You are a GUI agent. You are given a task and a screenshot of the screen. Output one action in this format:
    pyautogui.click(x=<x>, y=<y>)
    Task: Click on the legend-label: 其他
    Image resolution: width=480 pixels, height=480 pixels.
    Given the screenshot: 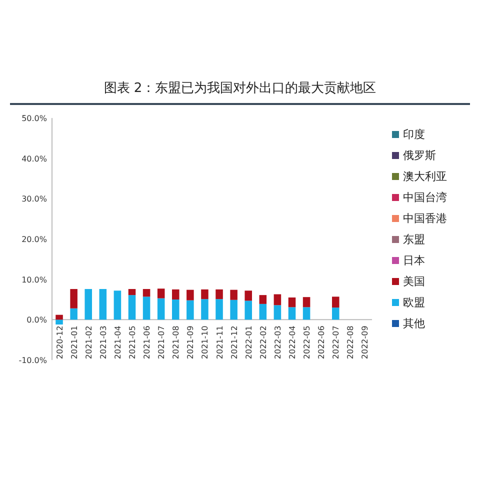 What is the action you would take?
    pyautogui.click(x=414, y=323)
    